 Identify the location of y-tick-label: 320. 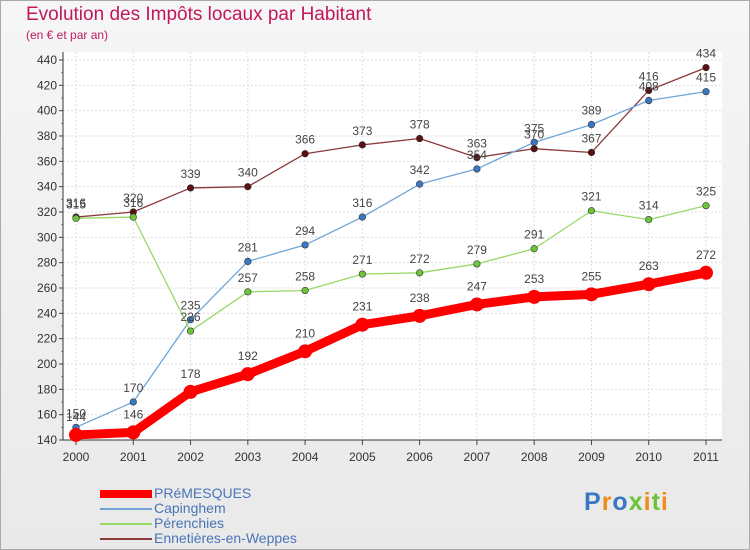
(47, 212).